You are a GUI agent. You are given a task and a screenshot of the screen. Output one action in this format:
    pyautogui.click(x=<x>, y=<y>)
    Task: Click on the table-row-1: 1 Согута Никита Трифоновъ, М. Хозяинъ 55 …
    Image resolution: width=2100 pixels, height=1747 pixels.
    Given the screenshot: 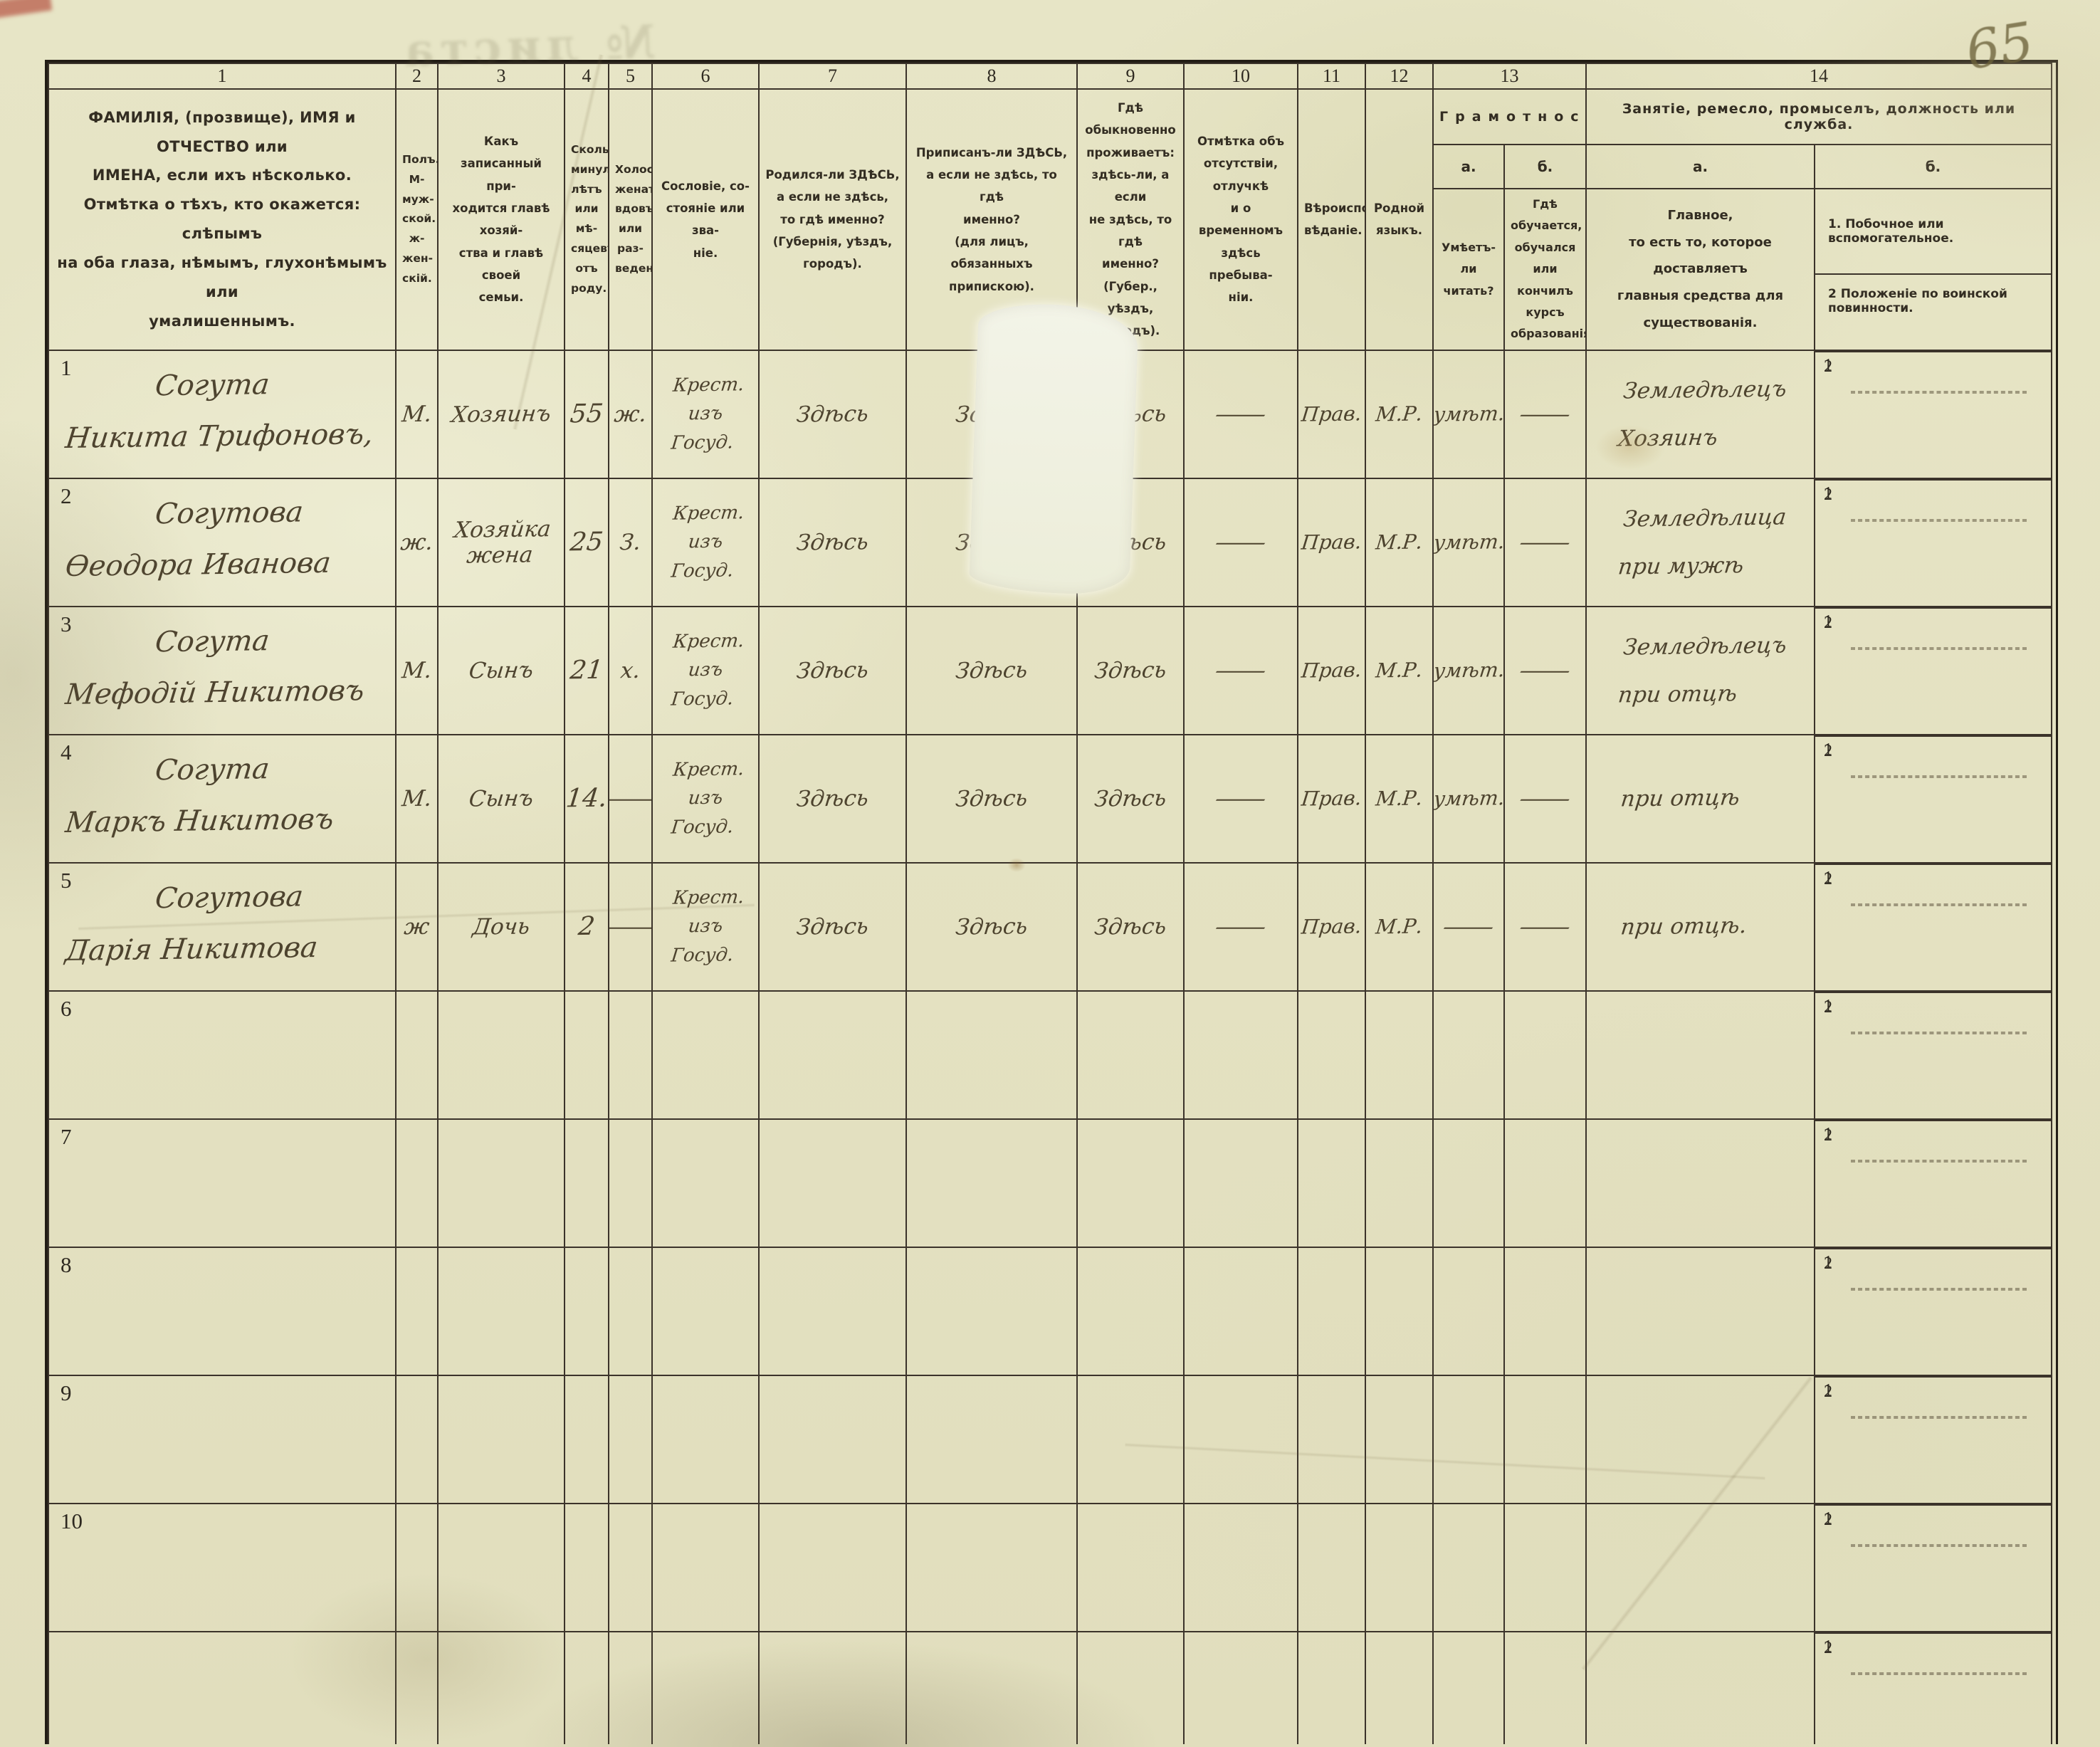 What is the action you would take?
    pyautogui.click(x=1050, y=414)
    